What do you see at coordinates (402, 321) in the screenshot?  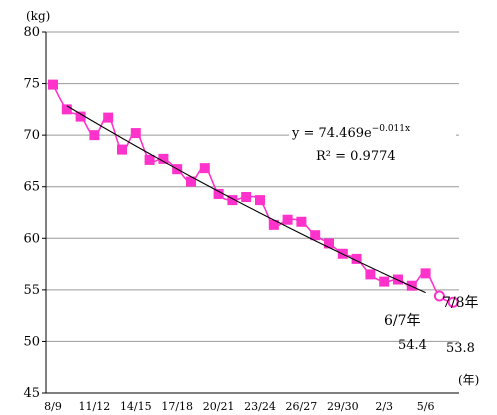 I see `annotation-6-7-label: 6/7年` at bounding box center [402, 321].